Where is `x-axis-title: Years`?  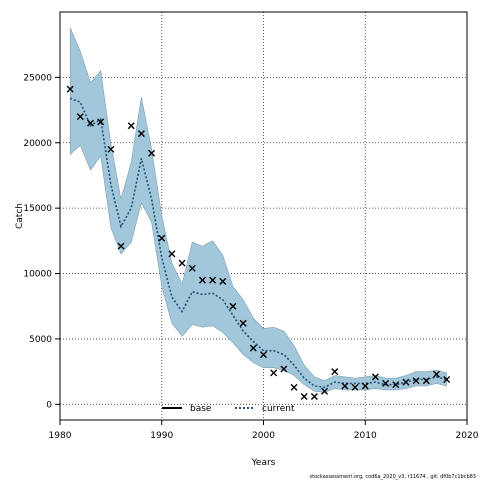
x-axis-title: Years is located at coordinates (263, 463).